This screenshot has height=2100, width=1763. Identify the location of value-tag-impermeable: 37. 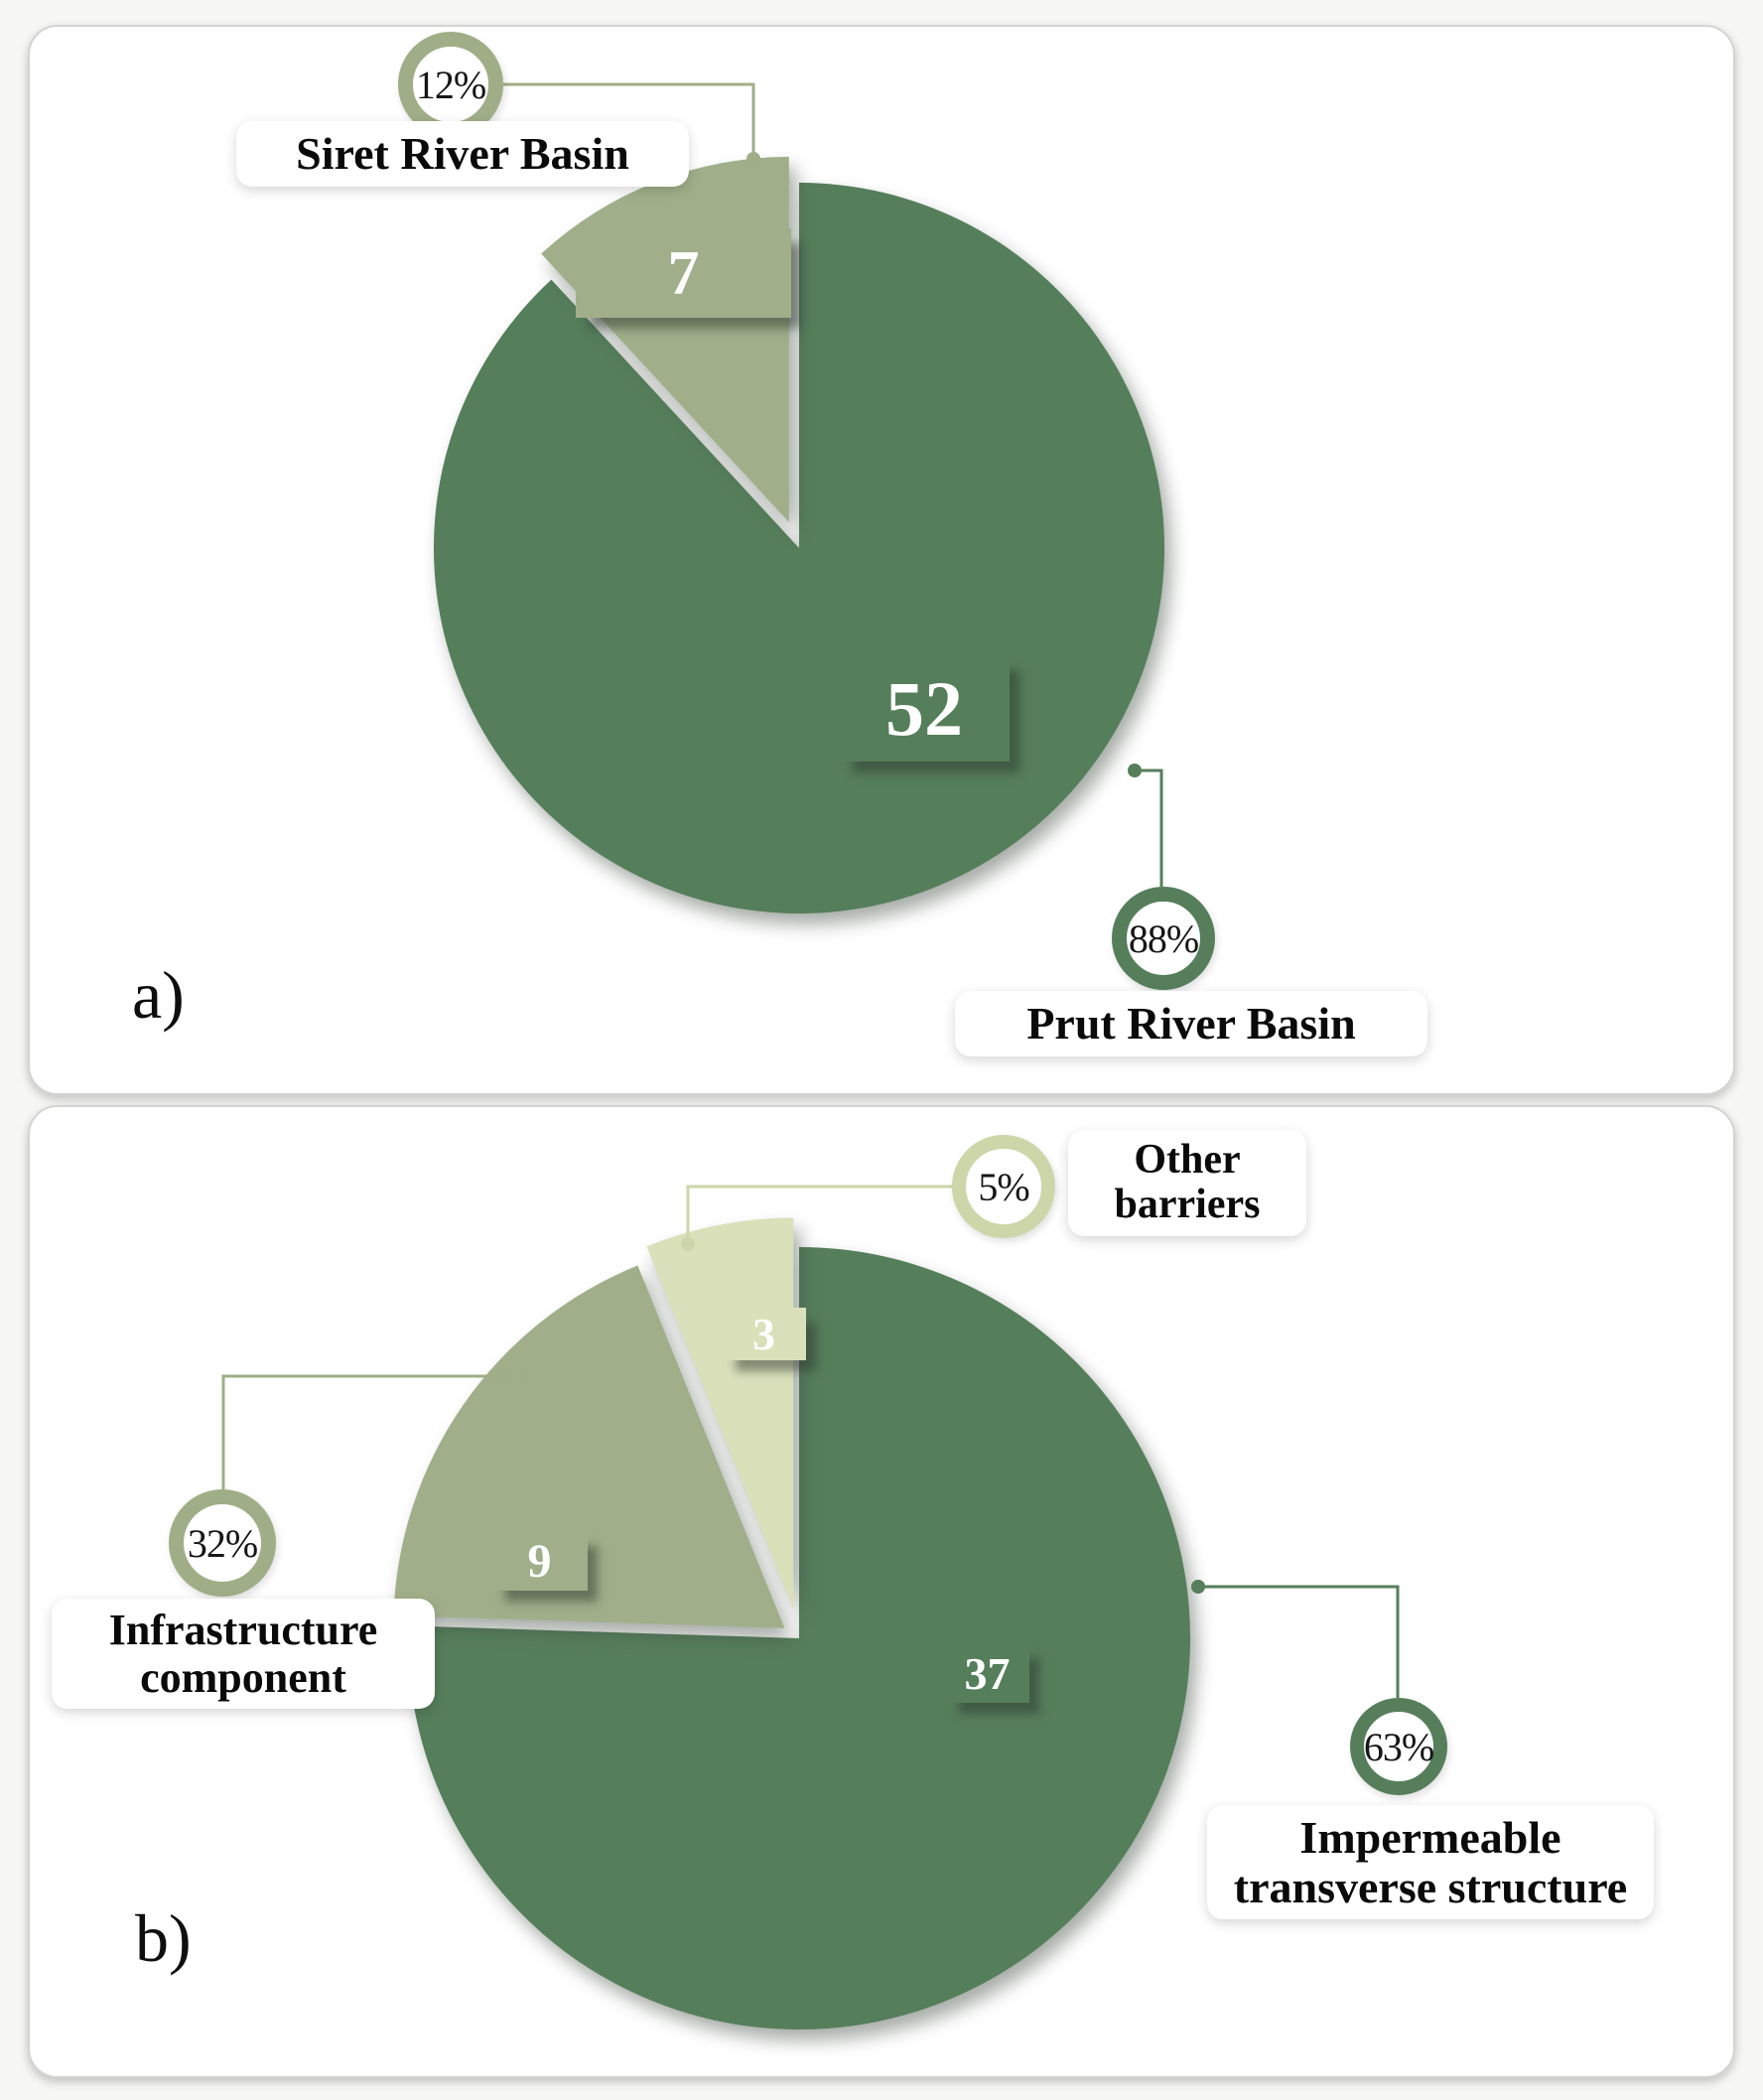
(987, 1673).